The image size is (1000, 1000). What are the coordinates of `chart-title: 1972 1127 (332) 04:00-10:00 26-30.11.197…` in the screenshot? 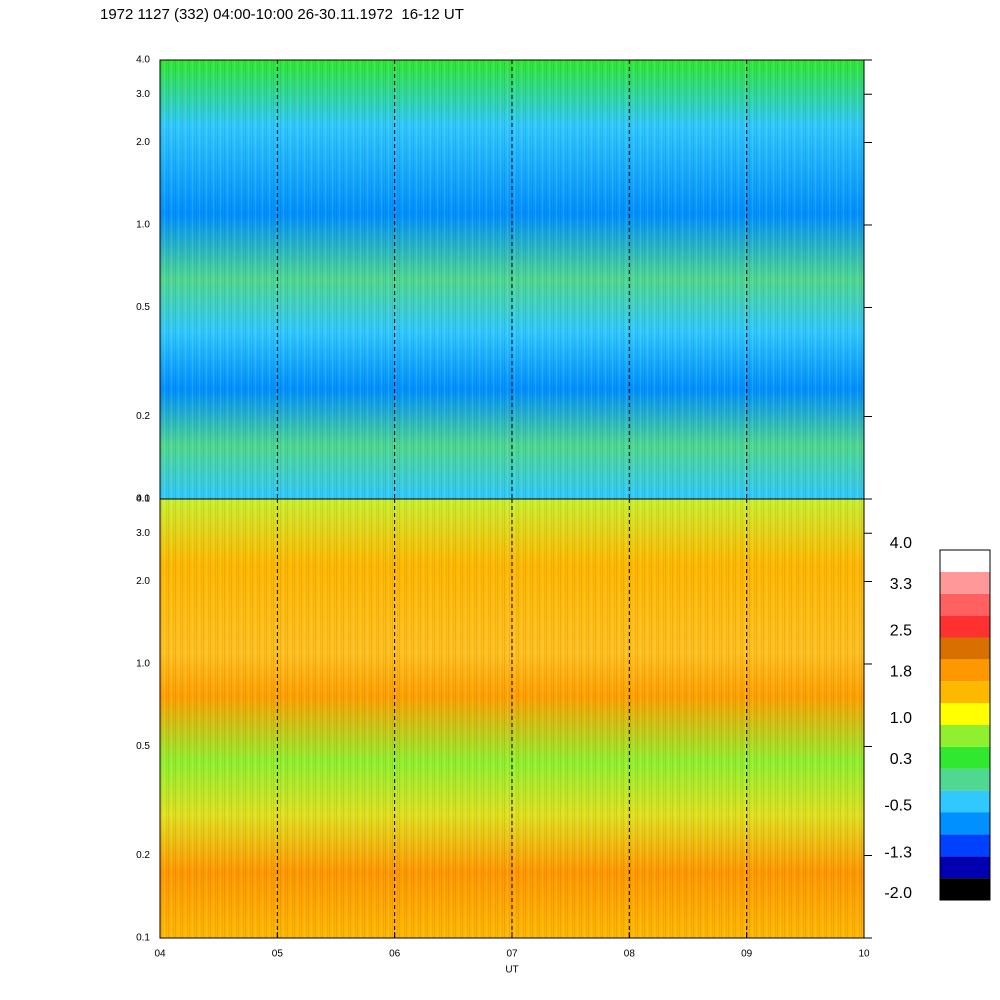 It's located at (282, 14).